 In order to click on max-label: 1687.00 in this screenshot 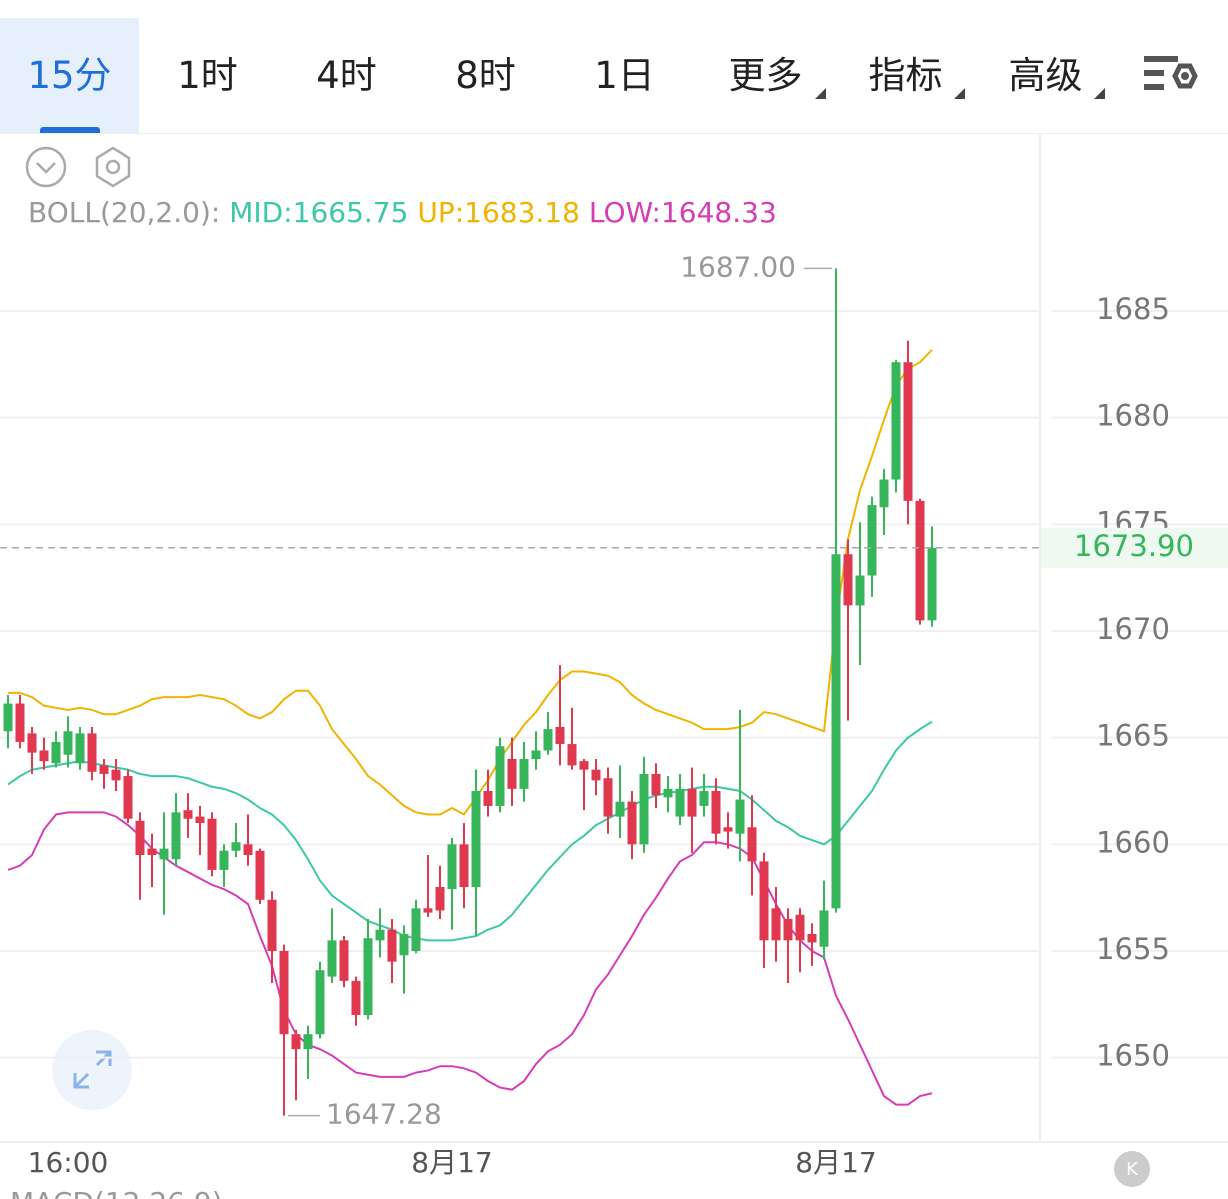, I will do `click(738, 266)`.